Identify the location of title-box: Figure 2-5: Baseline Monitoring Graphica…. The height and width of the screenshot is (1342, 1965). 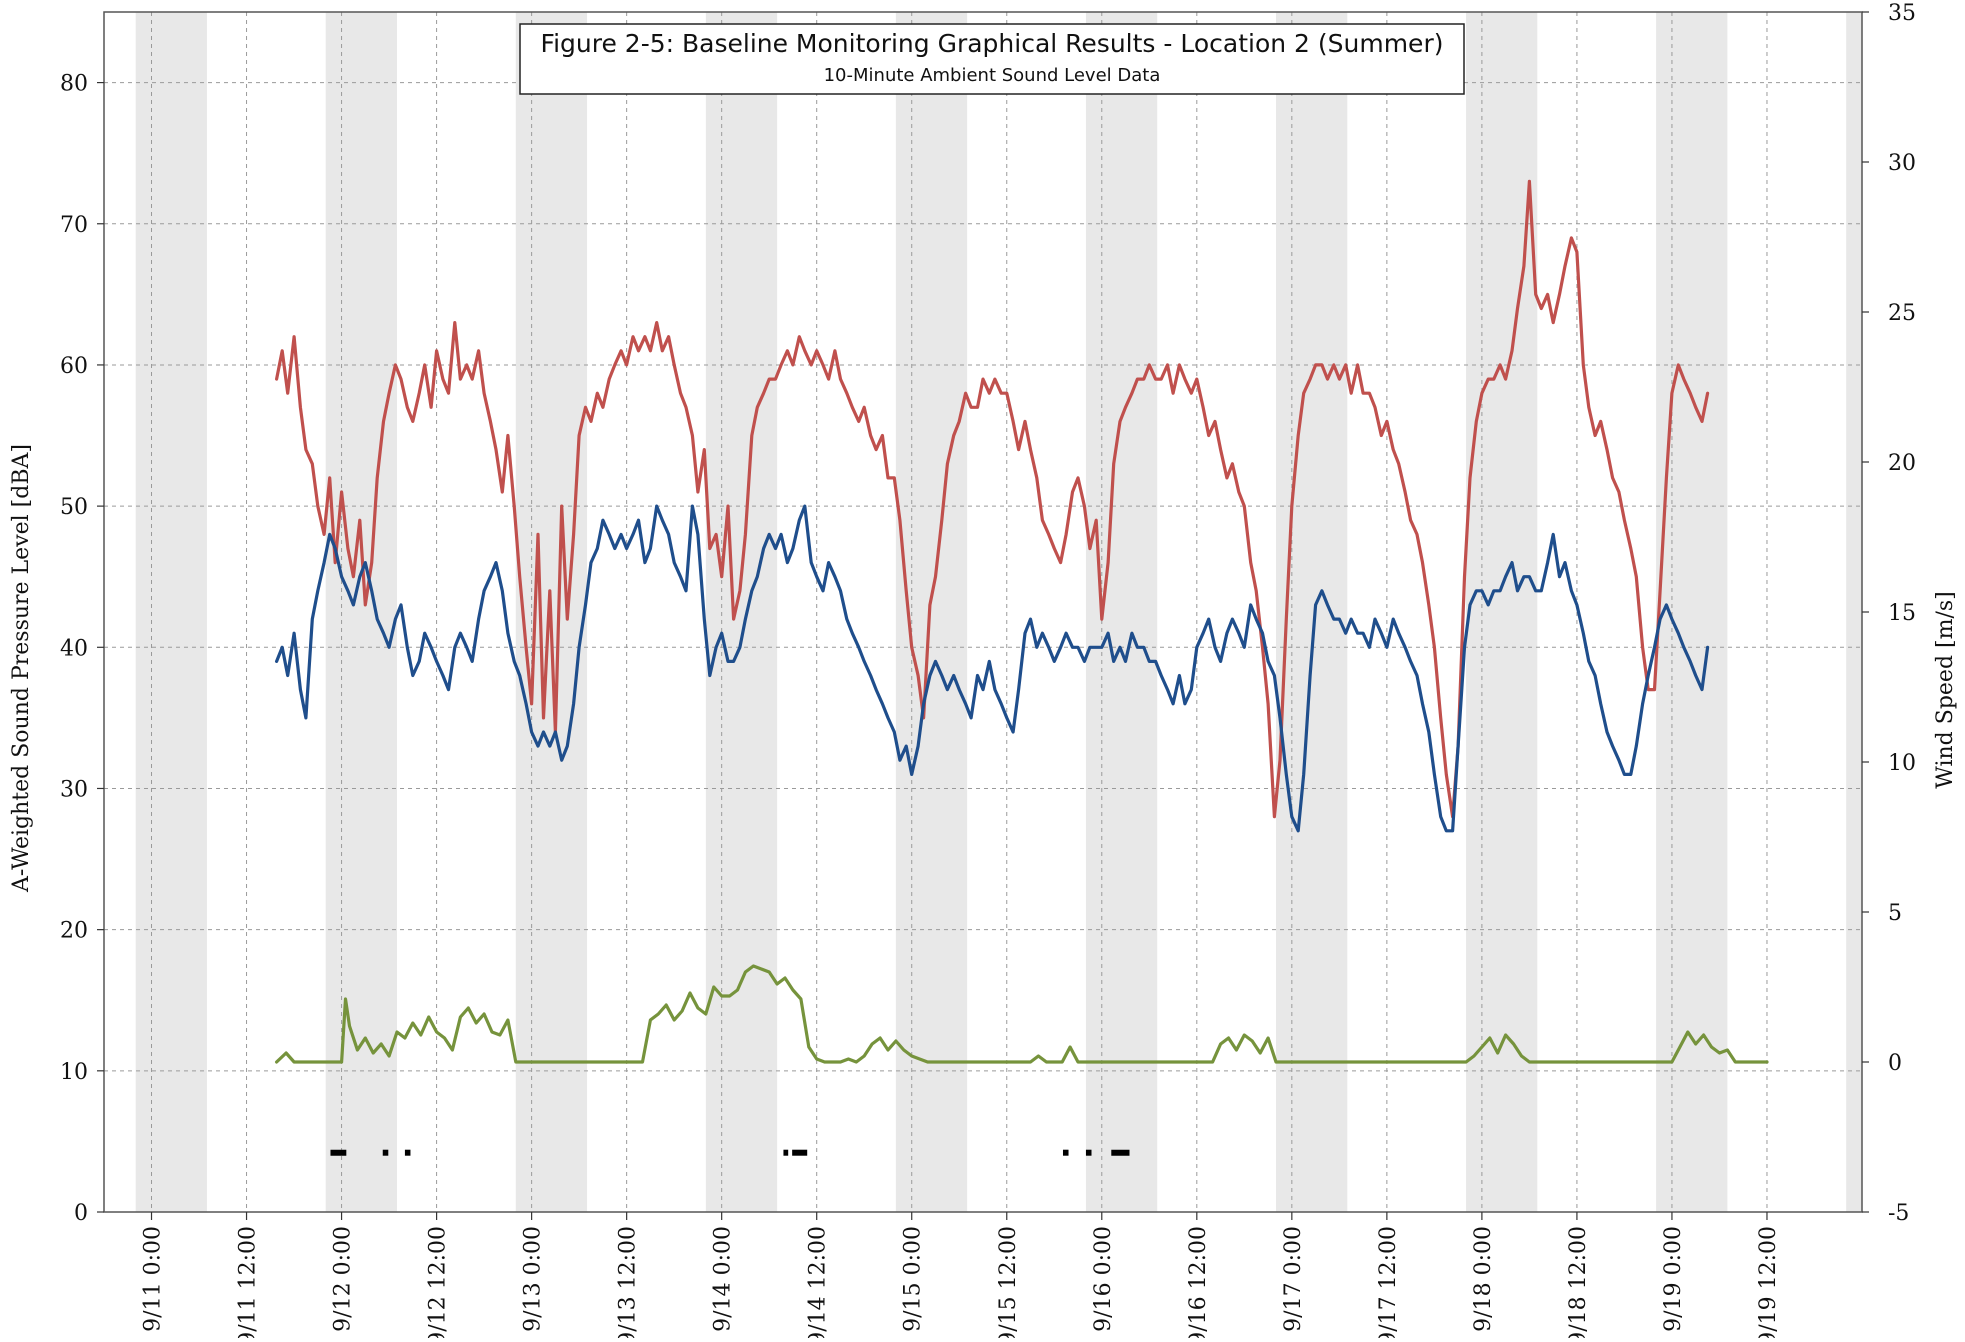
(992, 59).